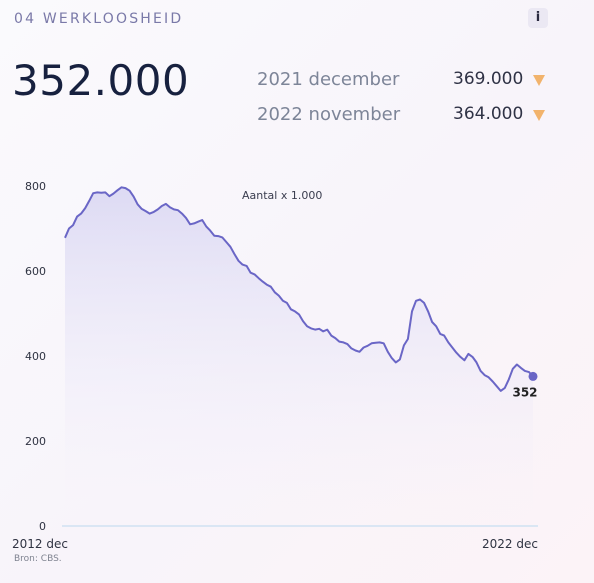 The height and width of the screenshot is (583, 594). Describe the element at coordinates (35, 356) in the screenshot. I see `y-tick-label: 400` at that location.